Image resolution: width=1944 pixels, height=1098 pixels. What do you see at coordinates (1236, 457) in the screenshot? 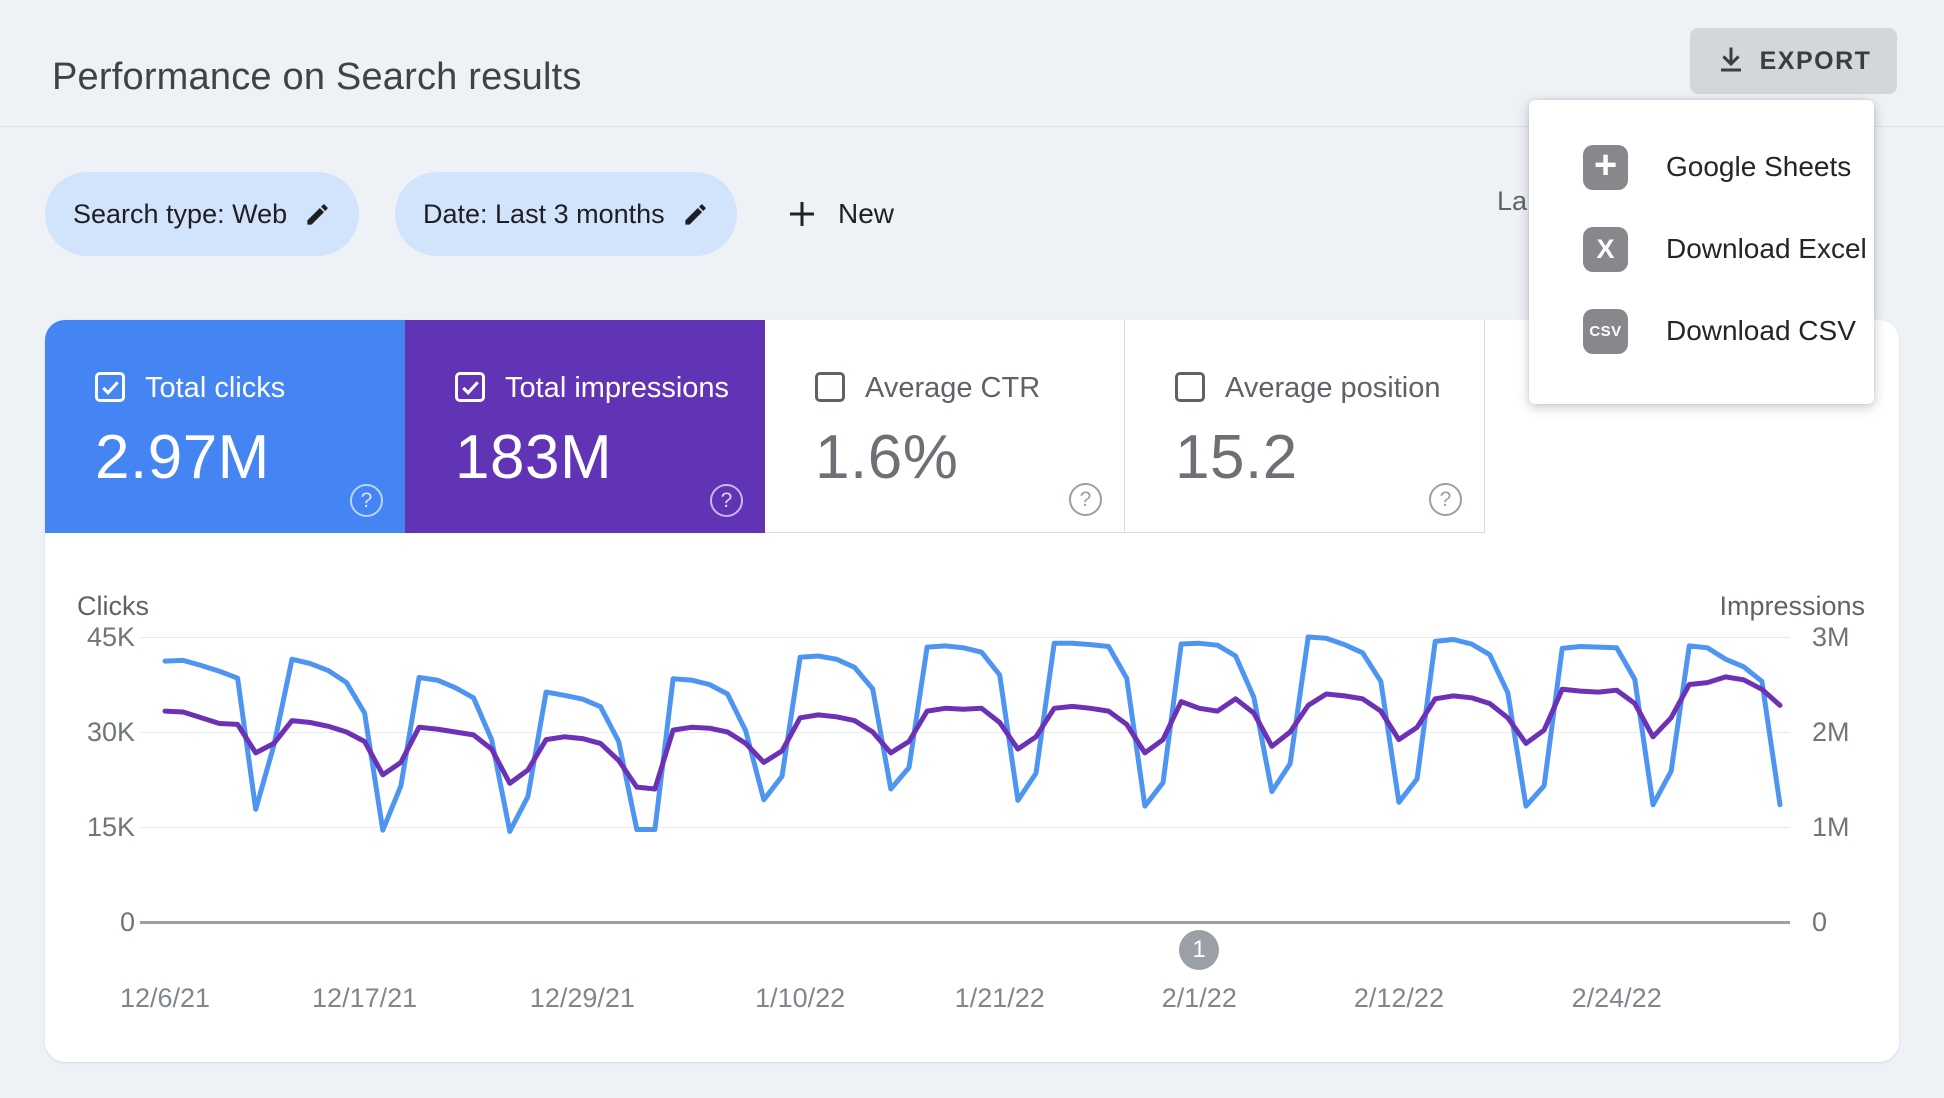
I see `metric-value: 15.2` at bounding box center [1236, 457].